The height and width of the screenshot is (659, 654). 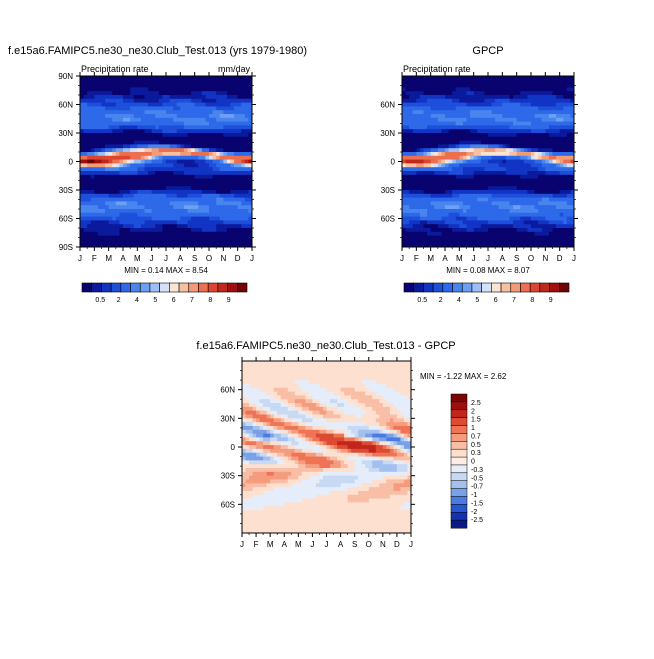 What do you see at coordinates (496, 300) in the screenshot?
I see `colorbar-label: 6` at bounding box center [496, 300].